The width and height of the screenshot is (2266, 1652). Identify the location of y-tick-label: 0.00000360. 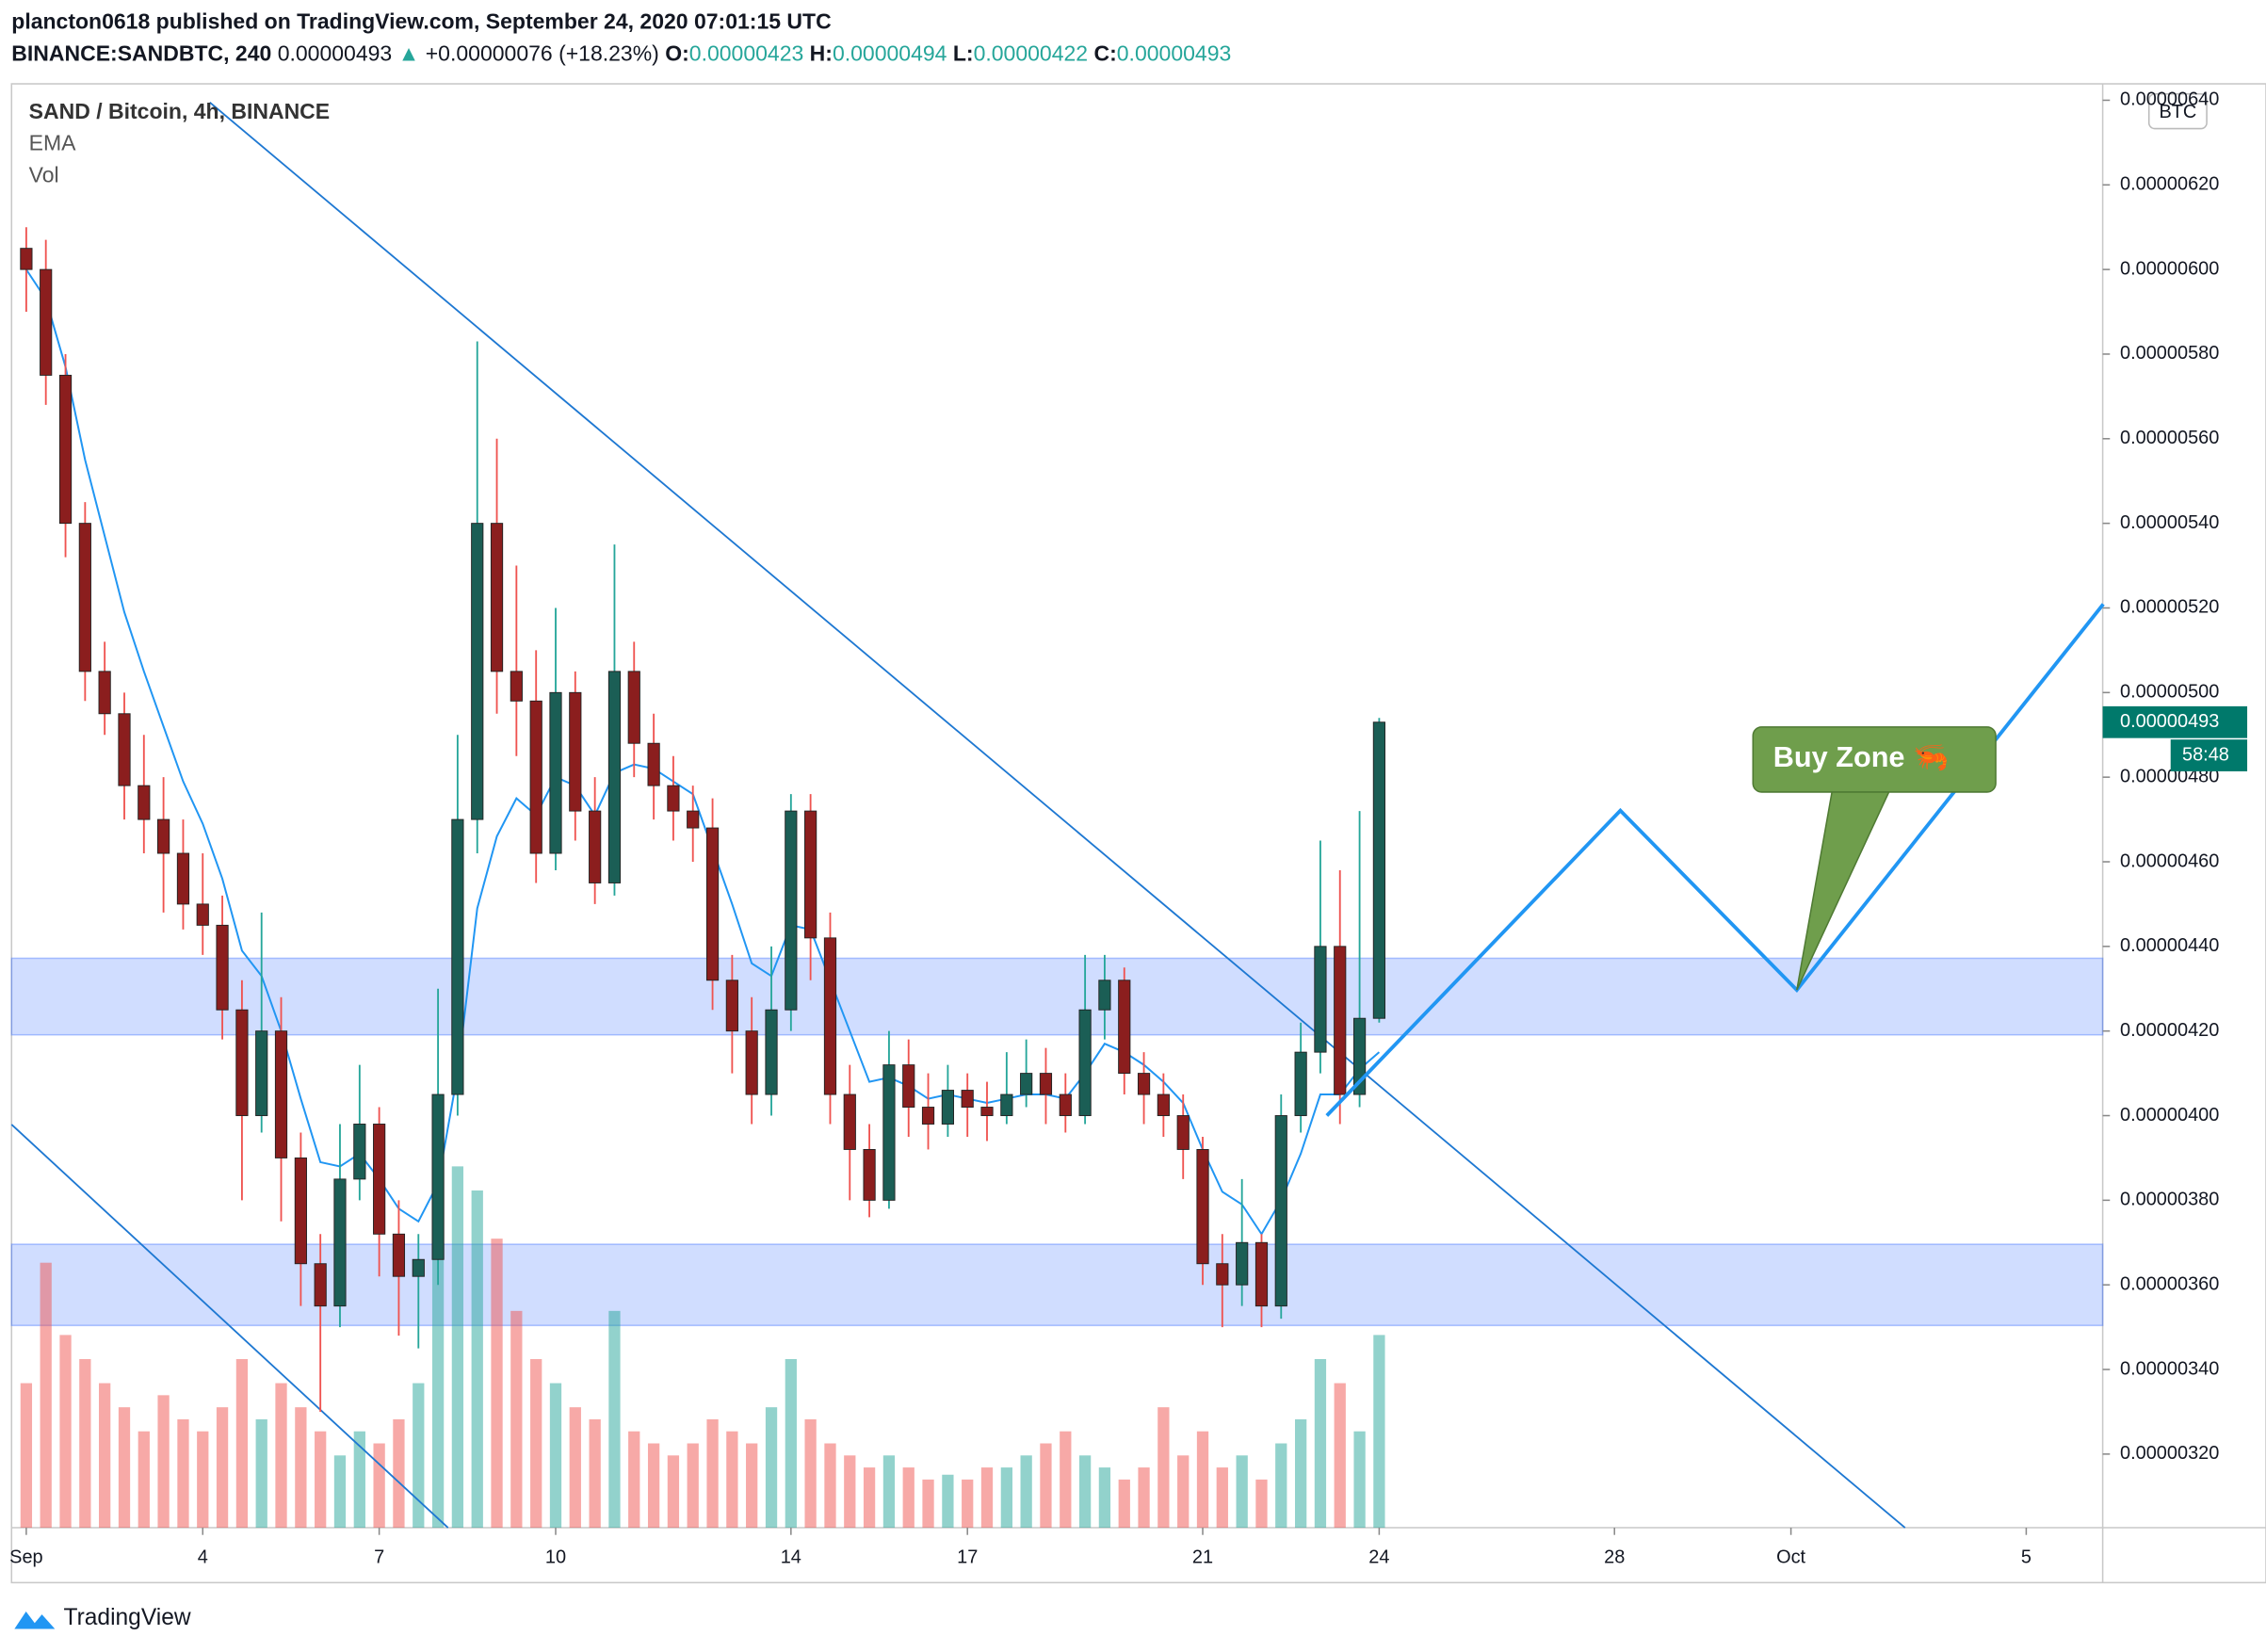
(2169, 1283).